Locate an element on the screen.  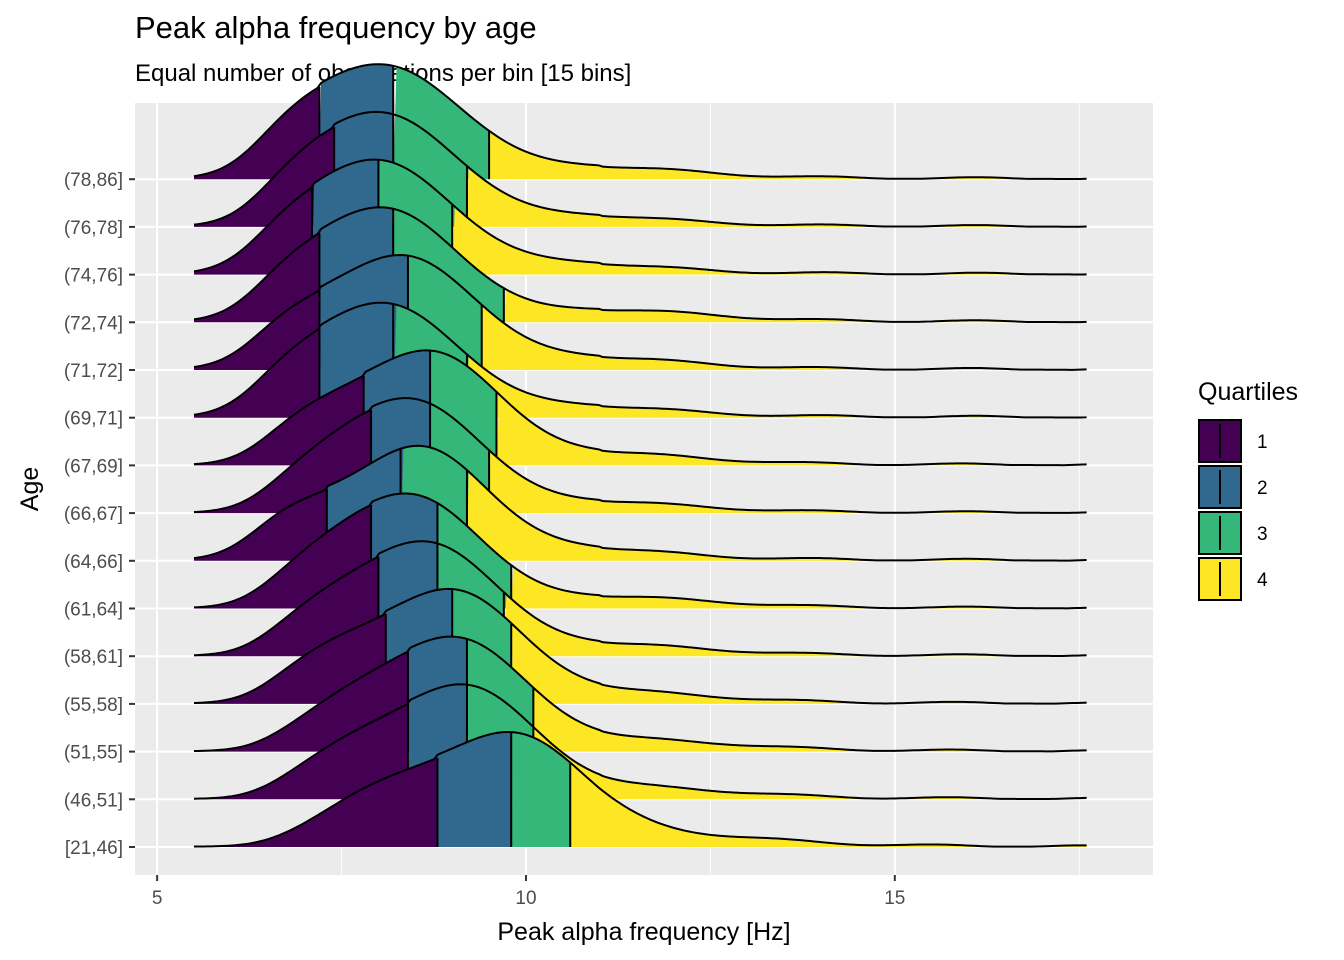
y-tick-label: (69,71] is located at coordinates (93, 419).